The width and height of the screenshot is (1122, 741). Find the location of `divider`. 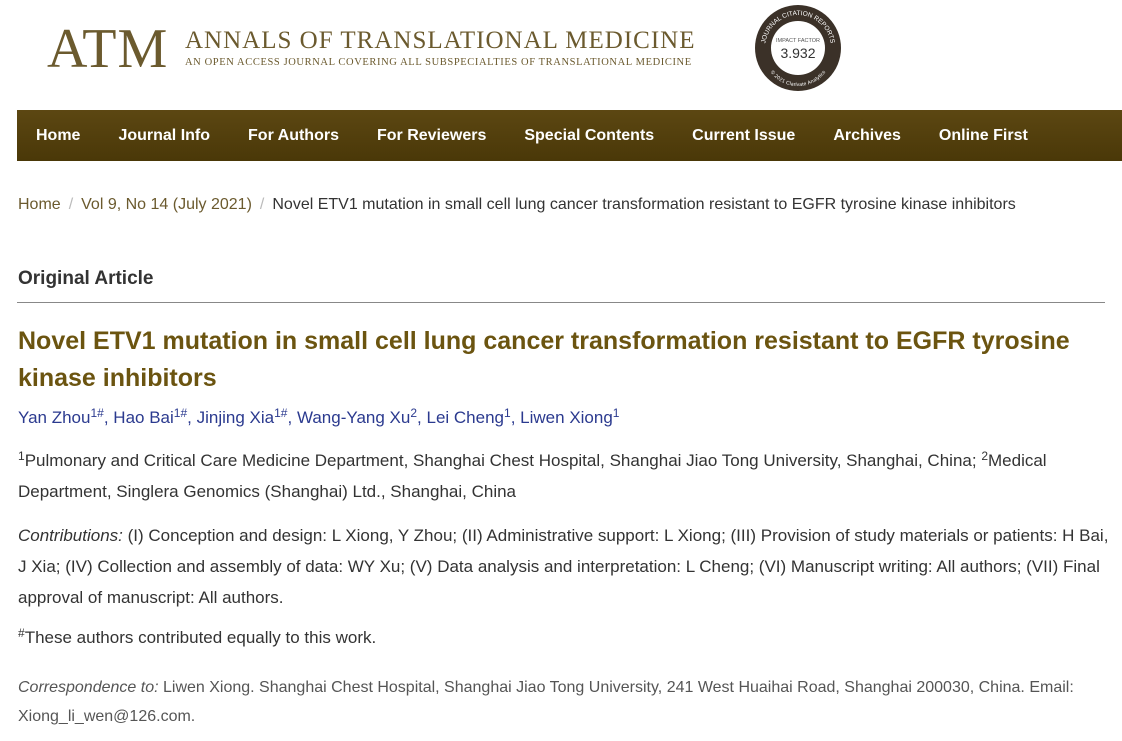

divider is located at coordinates (561, 302).